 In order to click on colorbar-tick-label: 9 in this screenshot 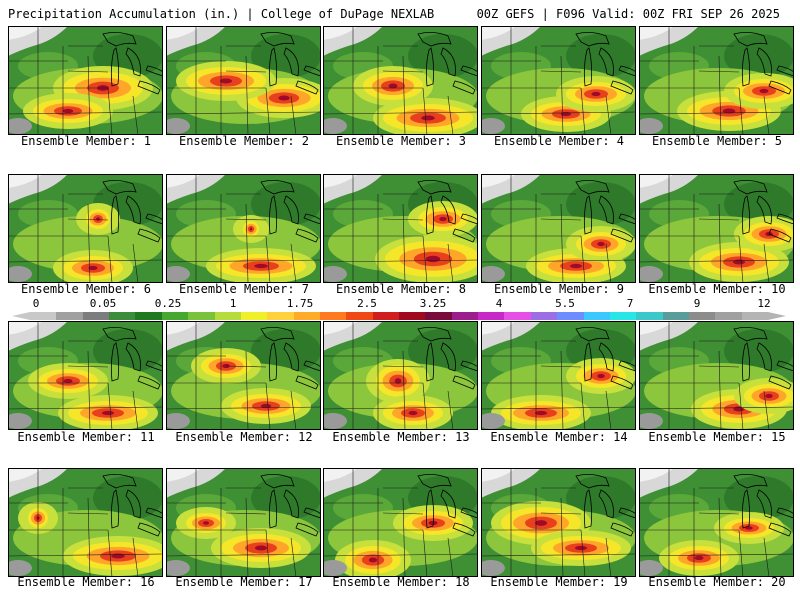, I will do `click(697, 303)`.